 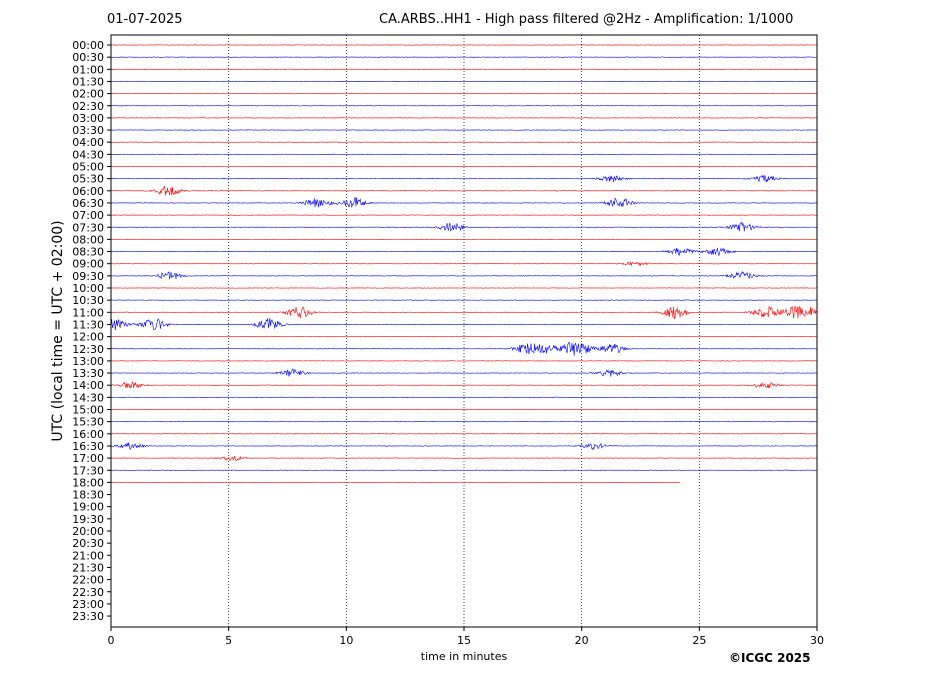 What do you see at coordinates (88, 300) in the screenshot?
I see `y-tick-label: 10:30` at bounding box center [88, 300].